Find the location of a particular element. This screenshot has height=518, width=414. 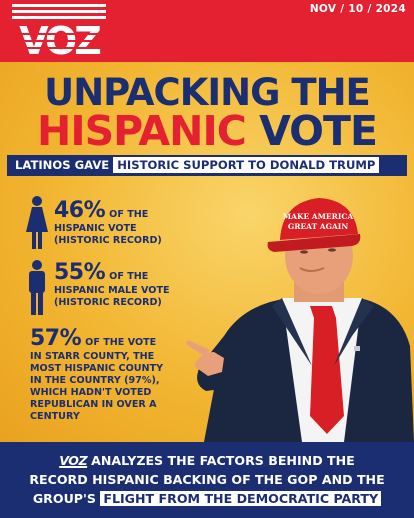

stat-3-line-1: IN STARR COUNTY, THE is located at coordinates (92, 356).